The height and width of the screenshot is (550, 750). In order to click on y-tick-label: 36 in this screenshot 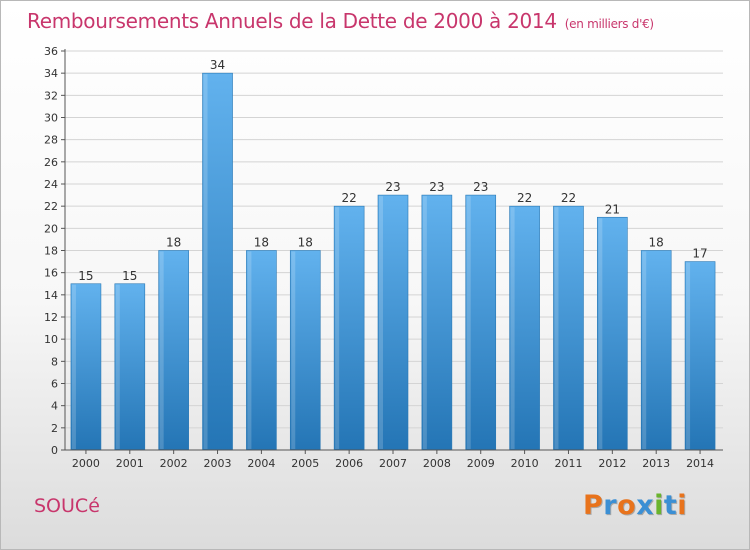, I will do `click(51, 51)`.